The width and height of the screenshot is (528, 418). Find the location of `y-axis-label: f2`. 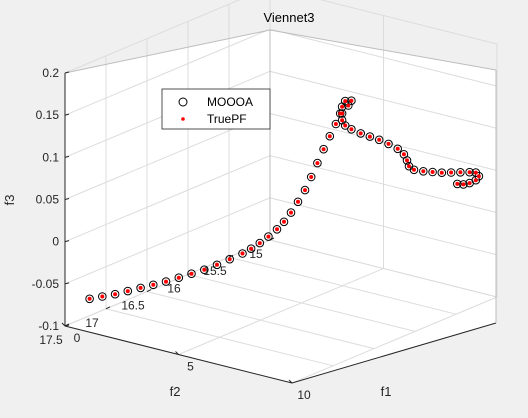

y-axis-label: f2 is located at coordinates (175, 391).